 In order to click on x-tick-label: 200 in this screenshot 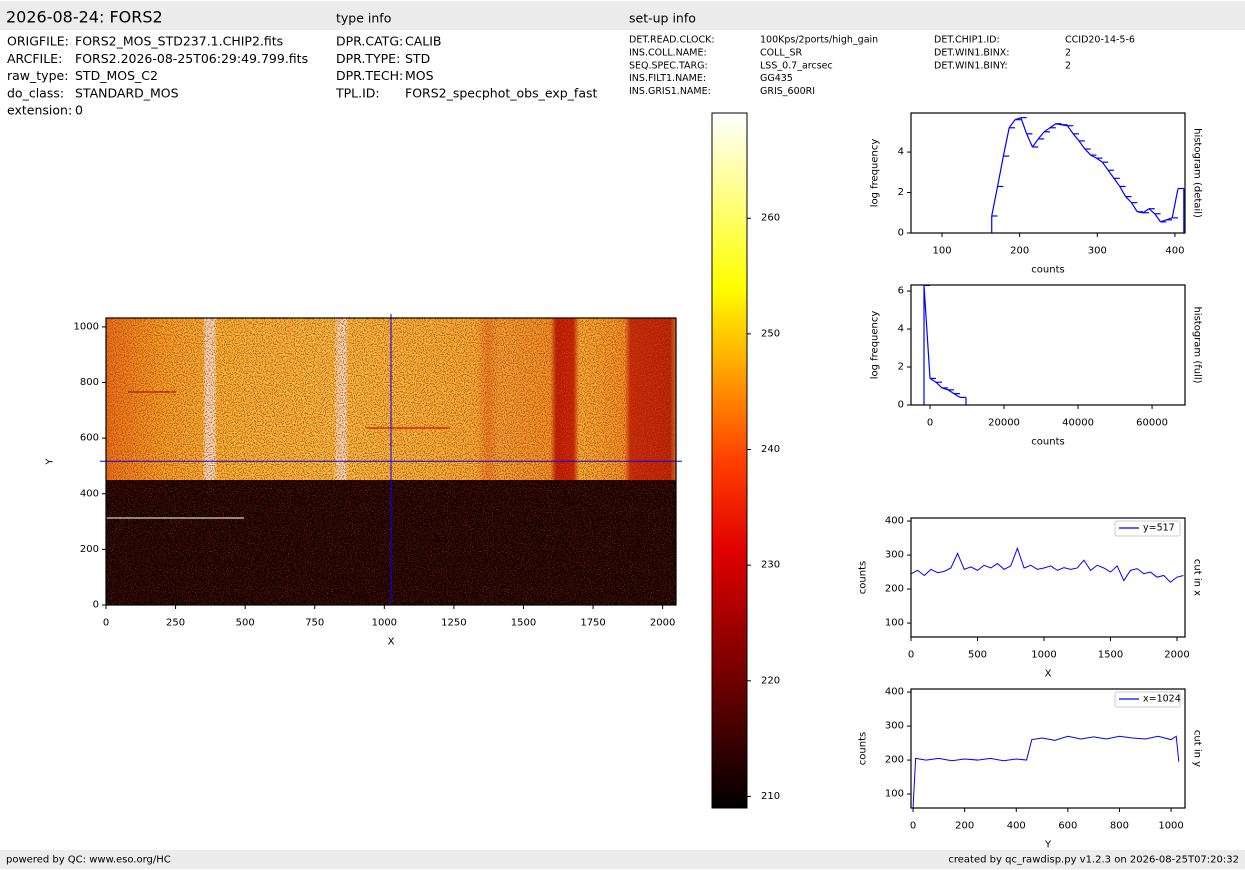, I will do `click(1019, 251)`.